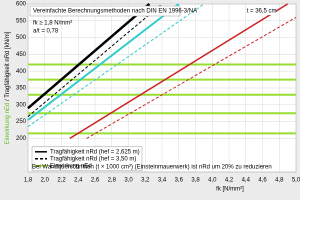 Image resolution: width=320 pixels, height=240 pixels. I want to click on annotation: a/t = 0,78, so click(46, 32).